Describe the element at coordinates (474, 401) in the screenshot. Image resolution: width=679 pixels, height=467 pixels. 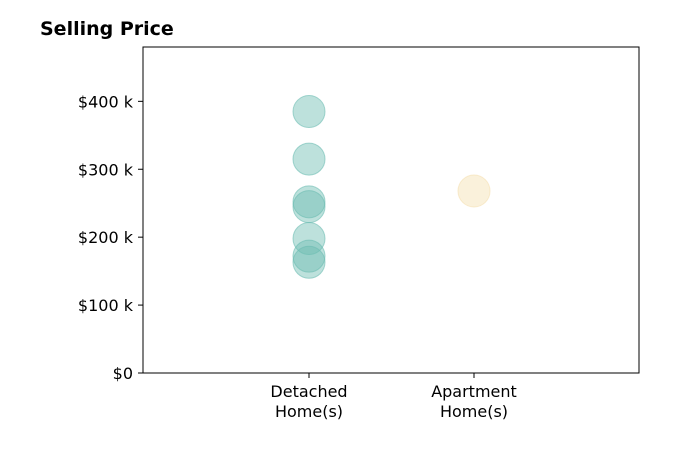
I see `x-tick-label: Apartment Home(s)` at that location.